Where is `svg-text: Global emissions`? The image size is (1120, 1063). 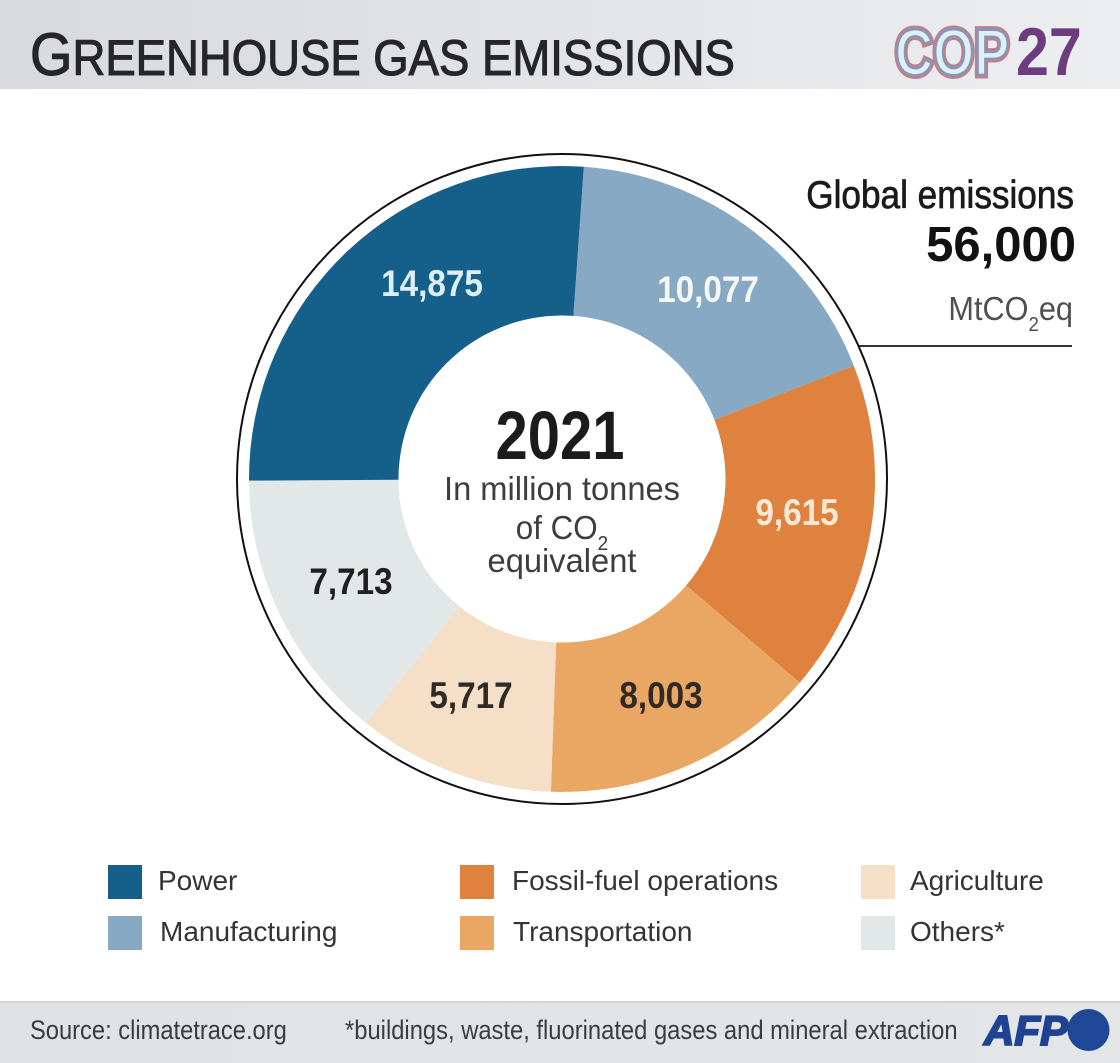
svg-text: Global emissions is located at coordinates (940, 194).